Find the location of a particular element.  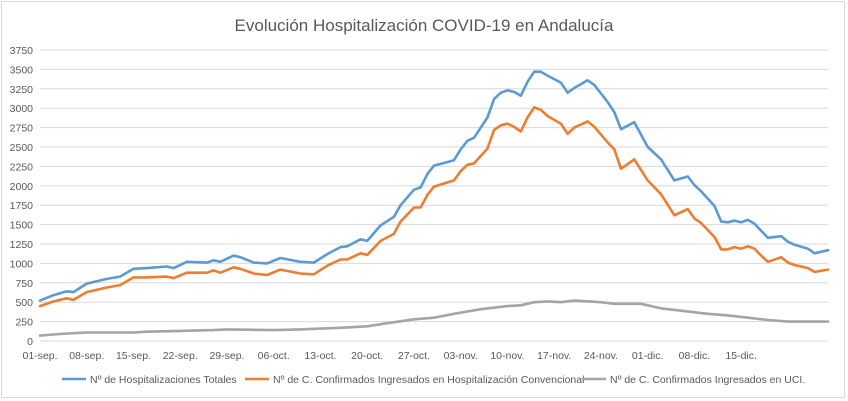

x-tick-label: 17-nov. is located at coordinates (554, 356).